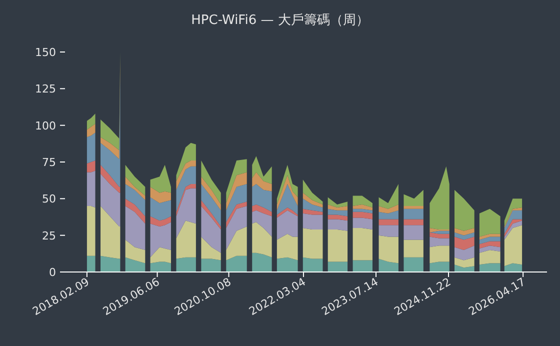  I want to click on y-tick-label: 150, so click(45, 52).